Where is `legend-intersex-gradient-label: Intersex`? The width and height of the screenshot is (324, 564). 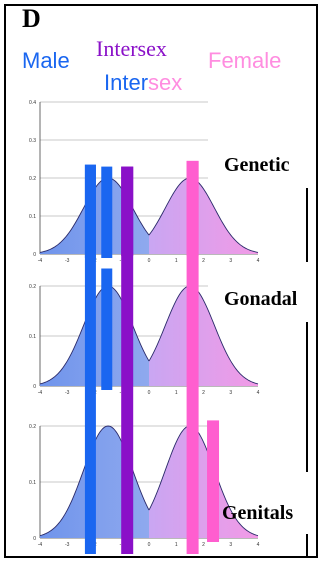
legend-intersex-gradient-label: Intersex is located at coordinates (143, 83).